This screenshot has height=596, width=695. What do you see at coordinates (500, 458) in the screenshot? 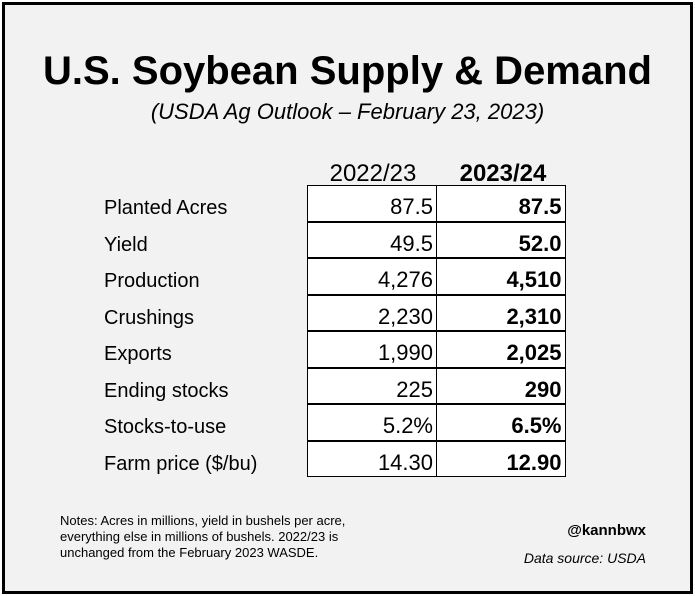
I see `cell: 12.90` at bounding box center [500, 458].